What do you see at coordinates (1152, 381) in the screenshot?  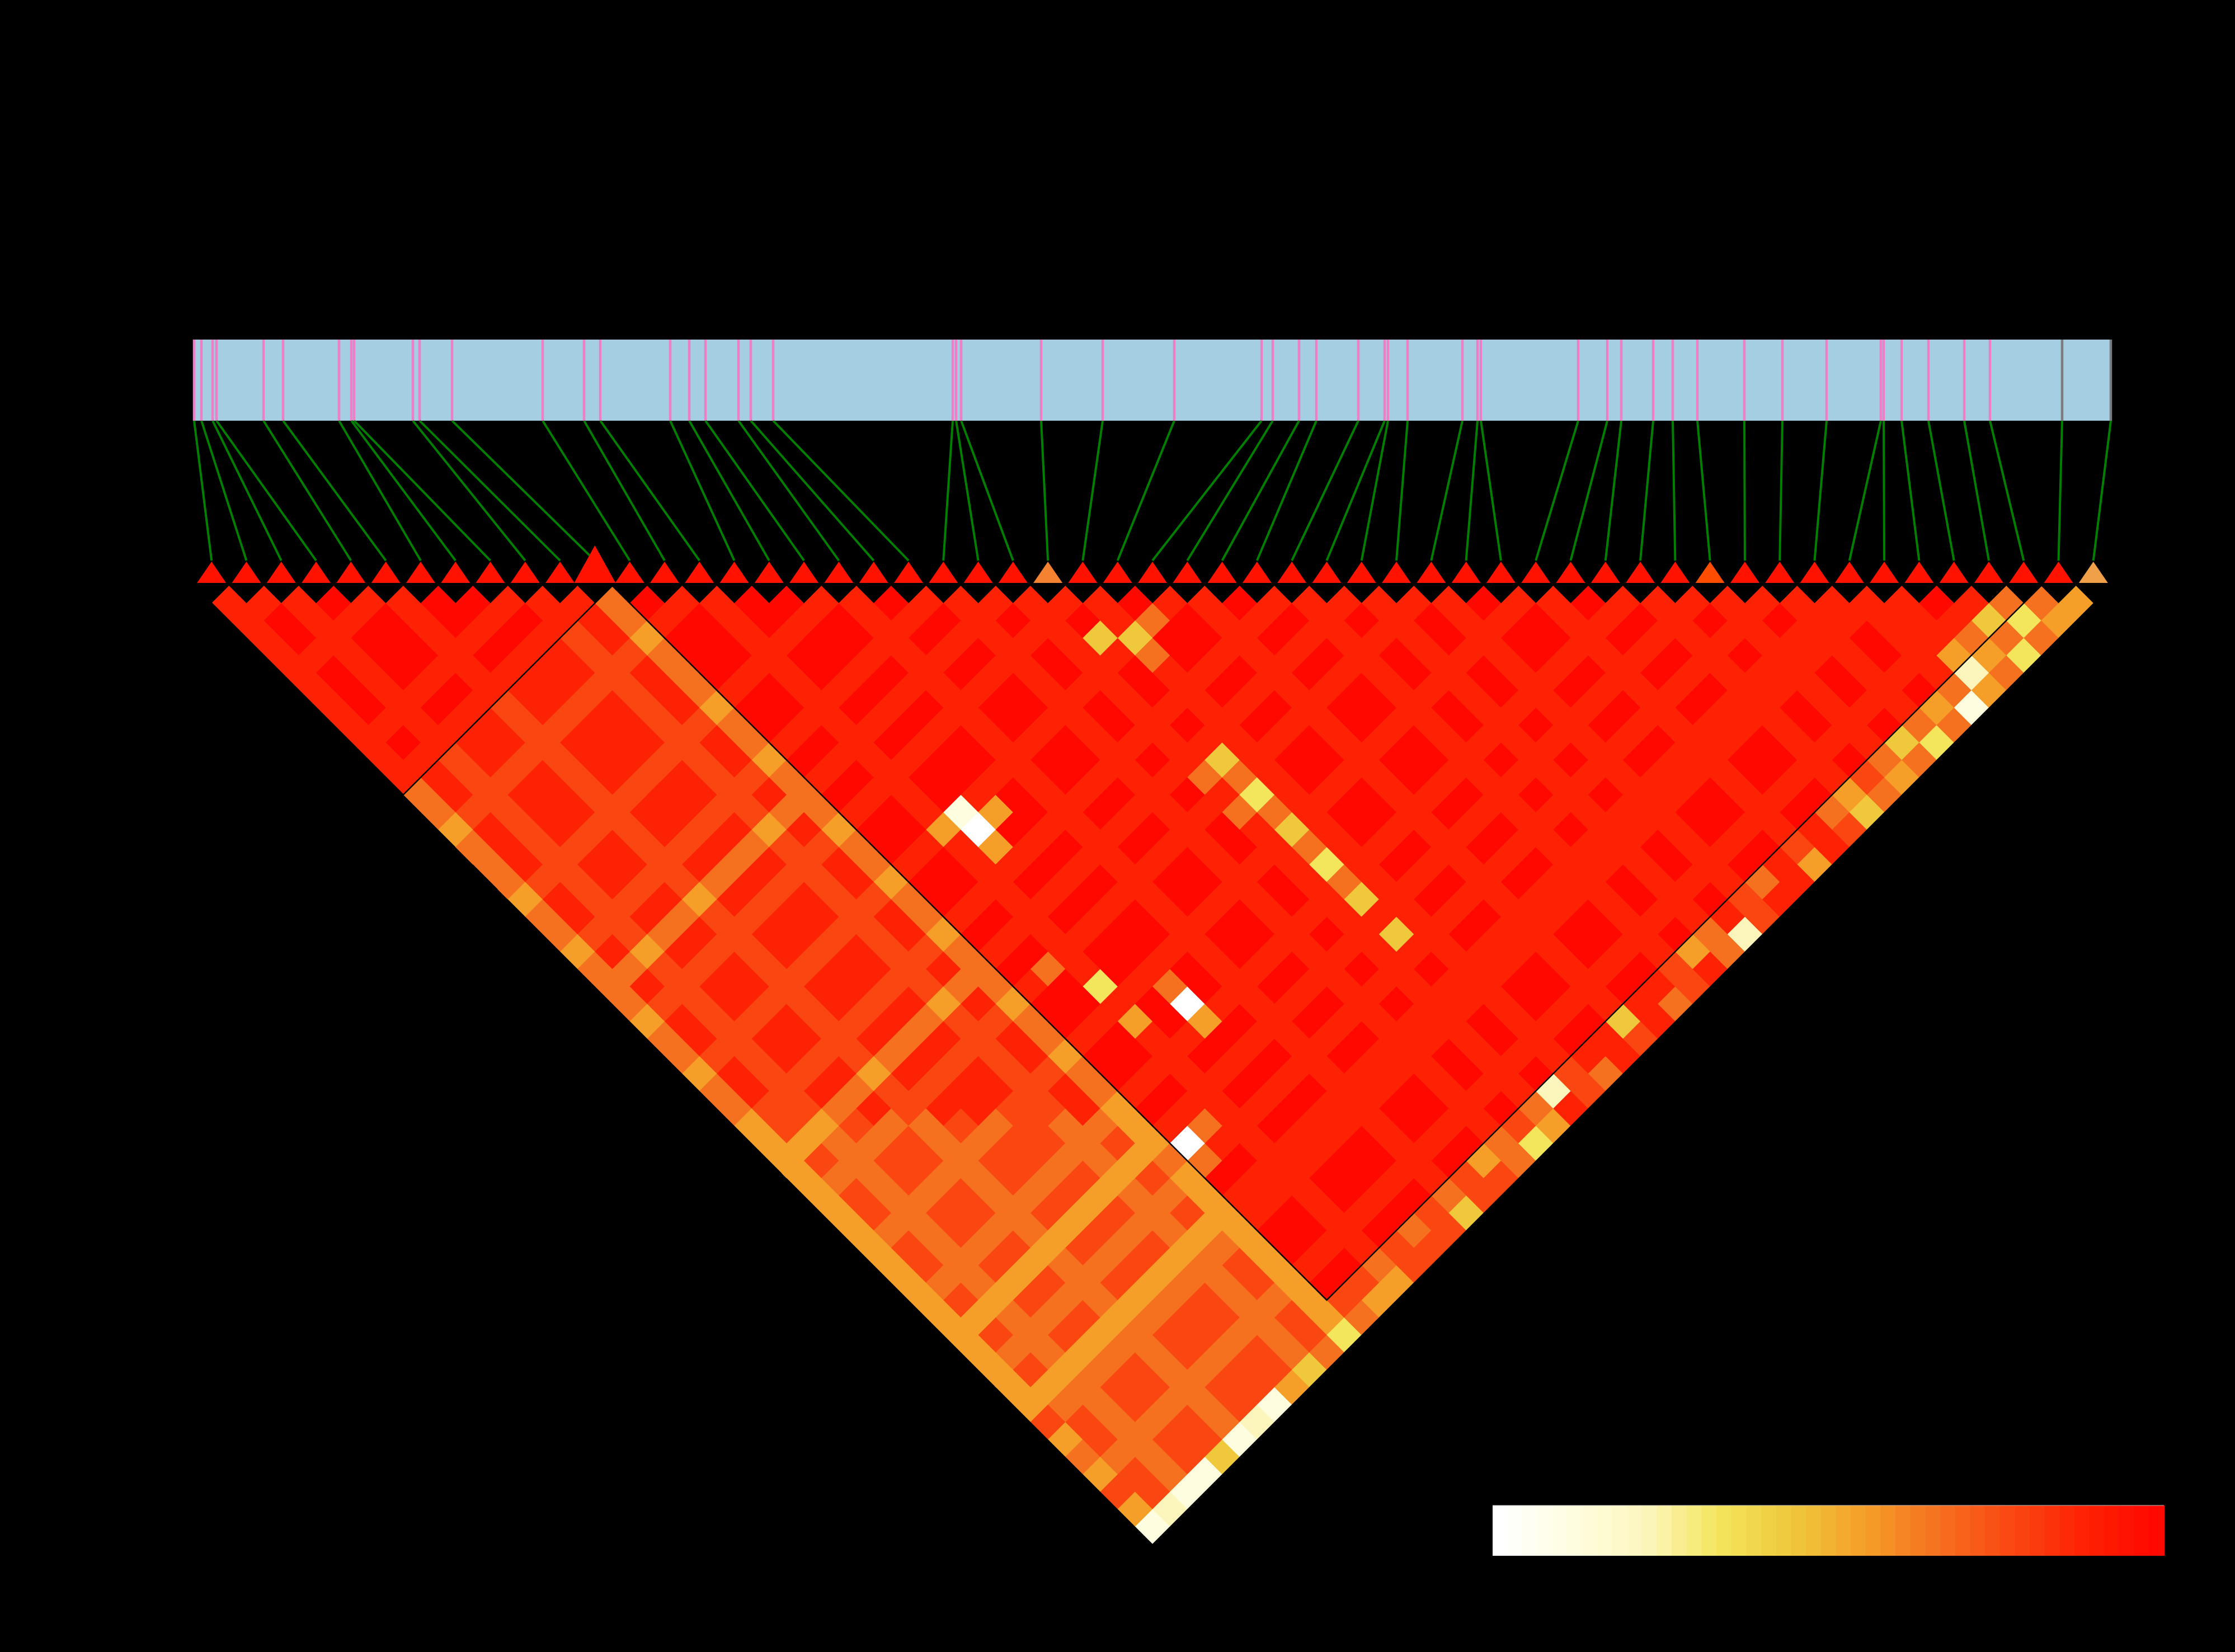 I see `gene-map-bar-group` at bounding box center [1152, 381].